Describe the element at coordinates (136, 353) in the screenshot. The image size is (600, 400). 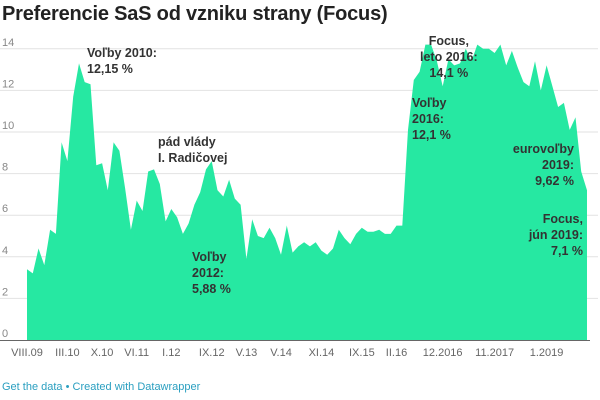
I see `x-tick-label: VI.11` at that location.